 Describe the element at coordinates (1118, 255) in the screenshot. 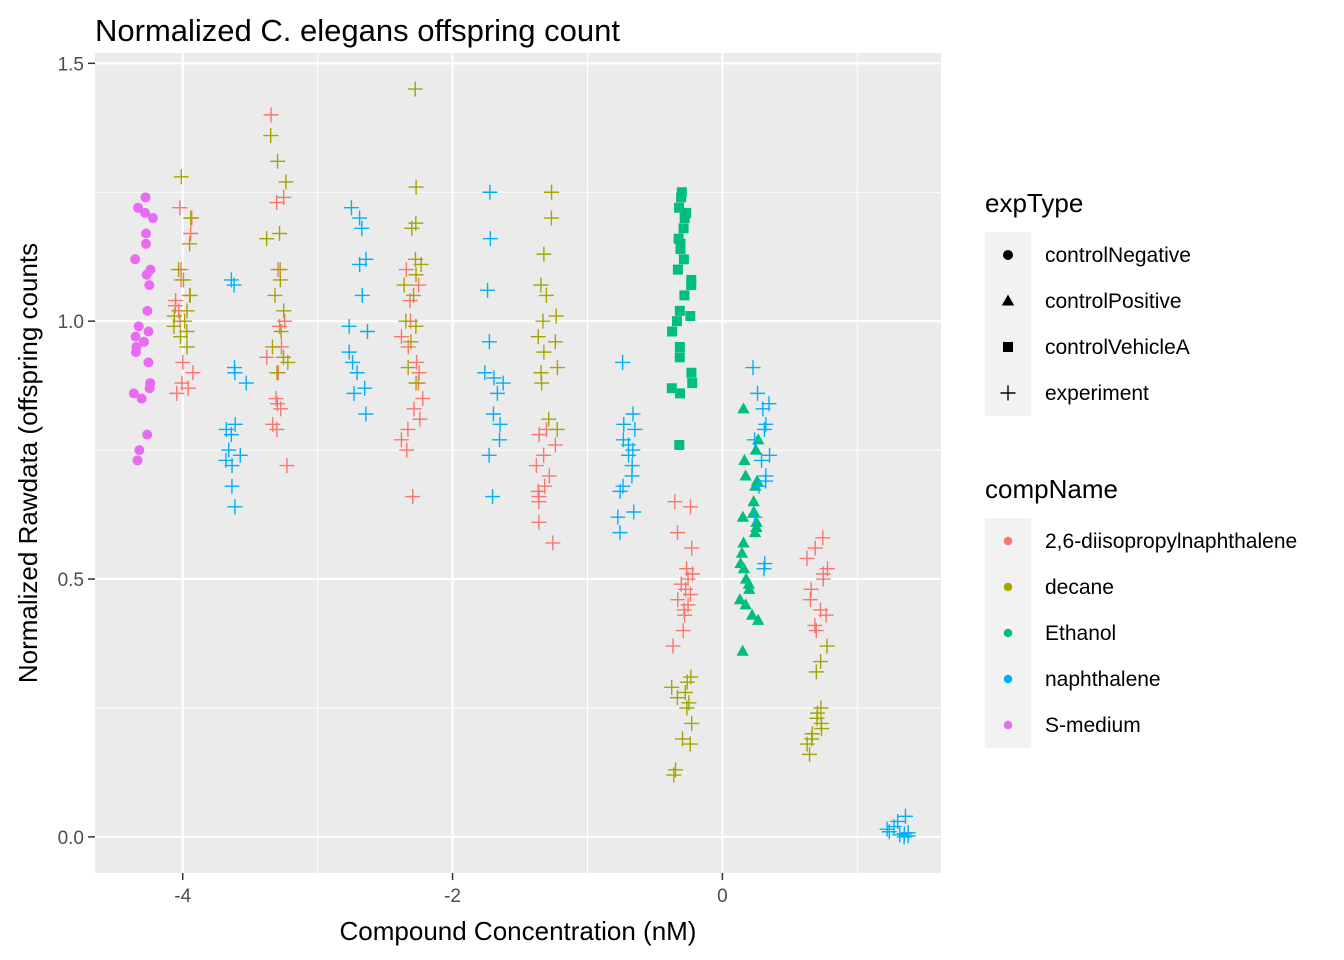

I see `legend-label: controlNegative` at that location.